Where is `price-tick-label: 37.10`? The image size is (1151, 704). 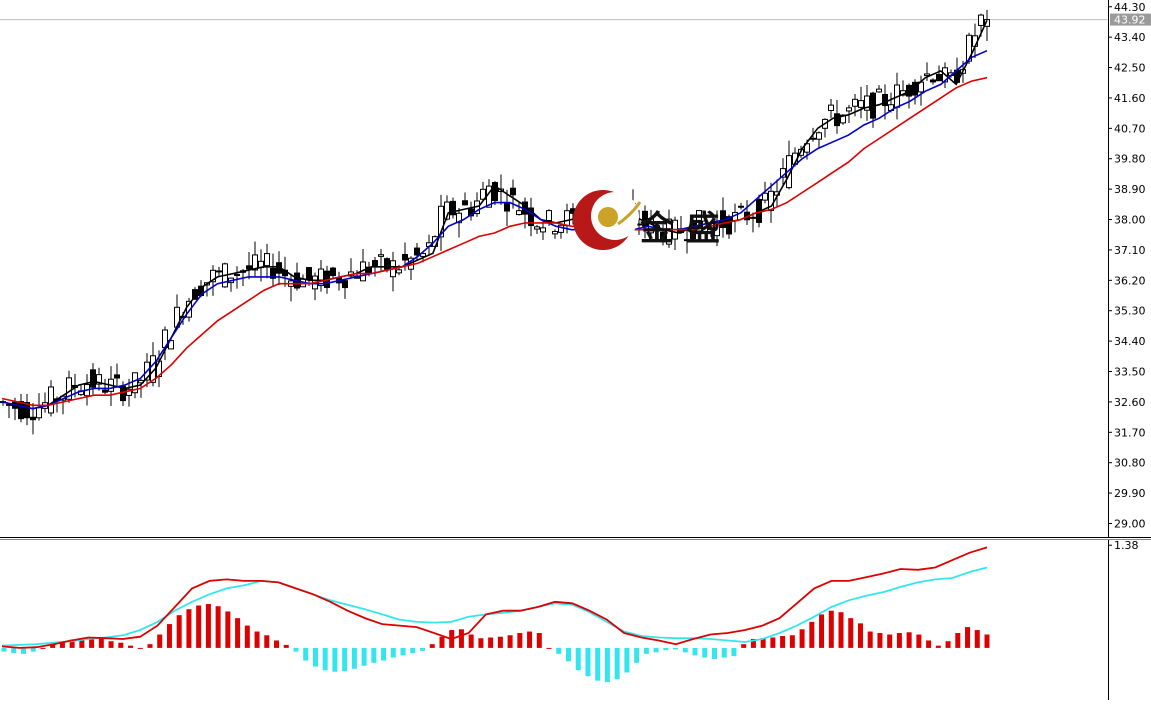 price-tick-label: 37.10 is located at coordinates (1130, 250).